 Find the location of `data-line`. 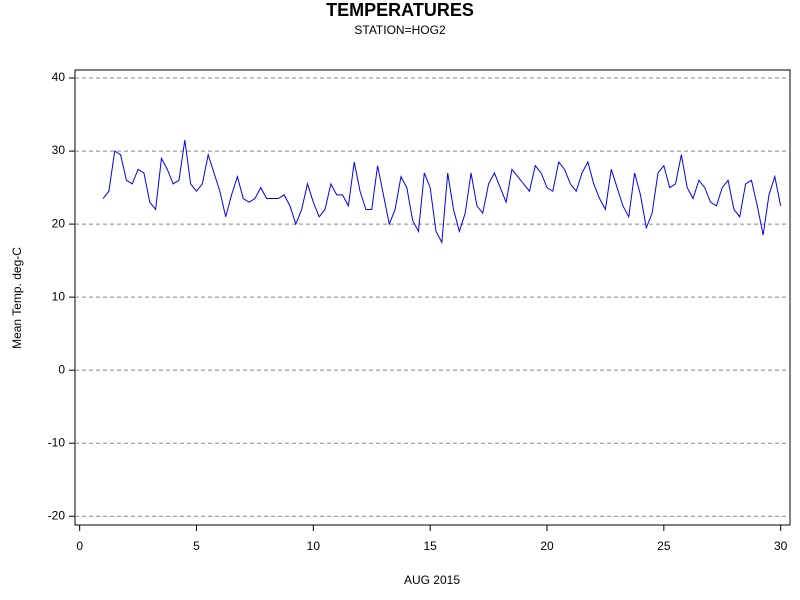

data-line is located at coordinates (442, 192).